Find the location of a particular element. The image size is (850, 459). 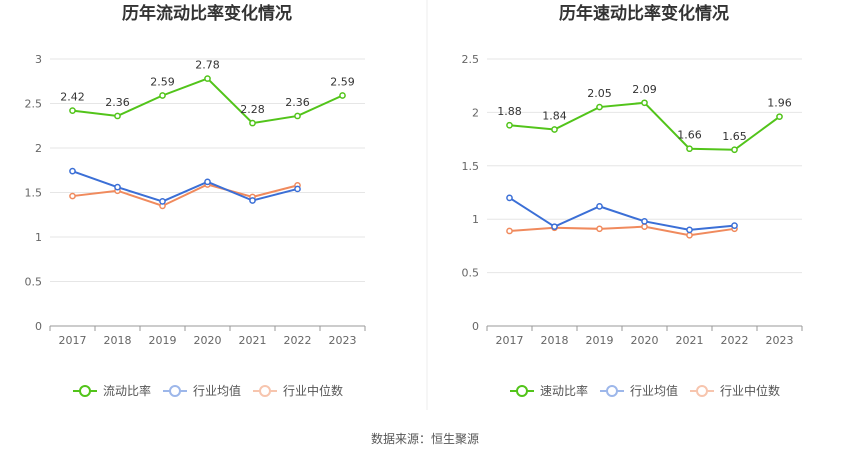

legend: 速动比率 行业均值 行业中位数 is located at coordinates (645, 390).